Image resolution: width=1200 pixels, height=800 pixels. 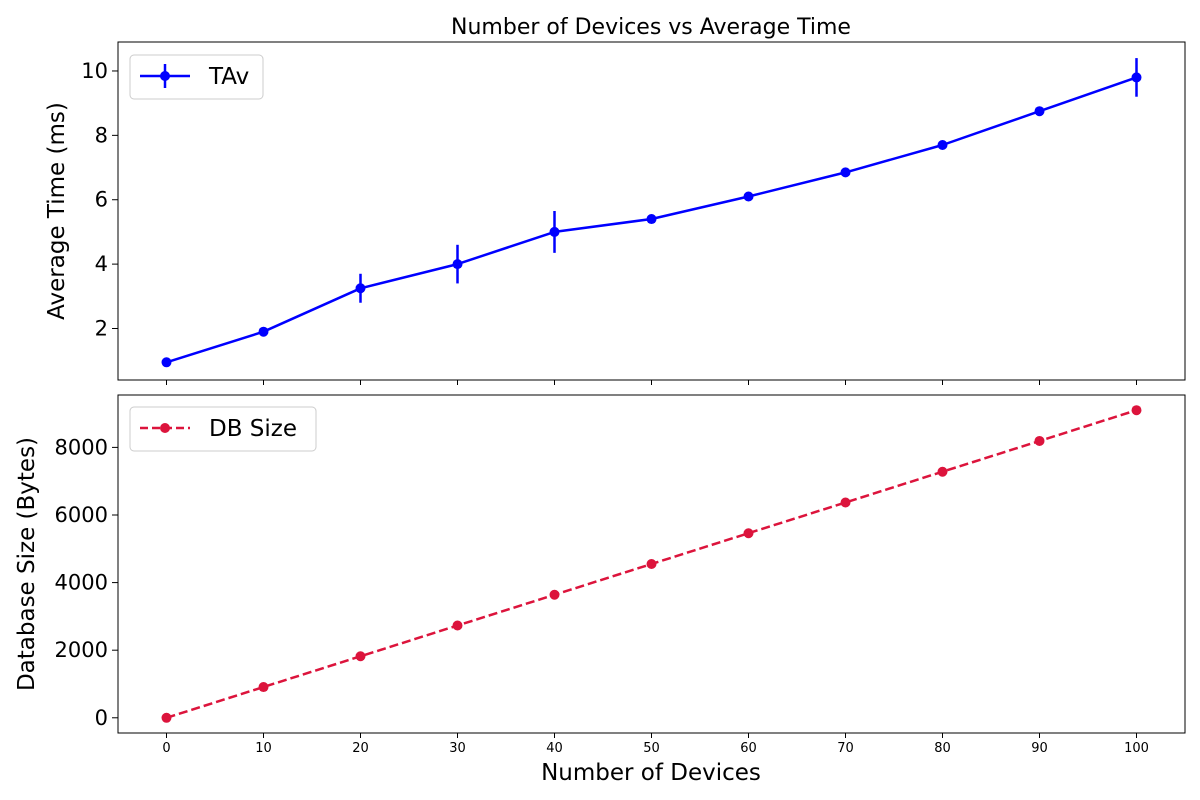 What do you see at coordinates (81, 650) in the screenshot?
I see `bottom-ytick-label: 2000` at bounding box center [81, 650].